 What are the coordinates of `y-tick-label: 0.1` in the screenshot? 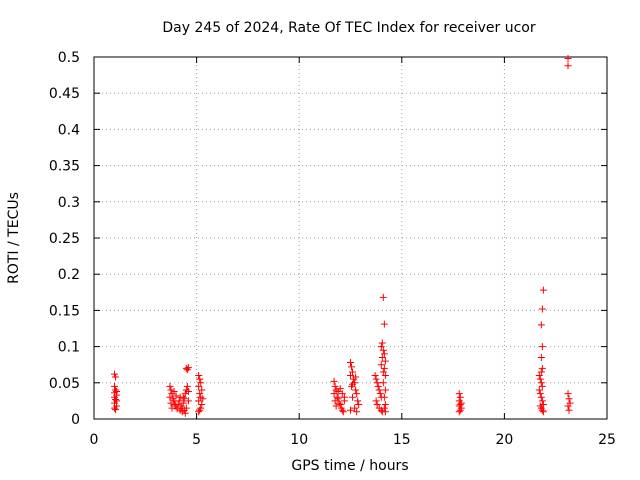 It's located at (69, 348).